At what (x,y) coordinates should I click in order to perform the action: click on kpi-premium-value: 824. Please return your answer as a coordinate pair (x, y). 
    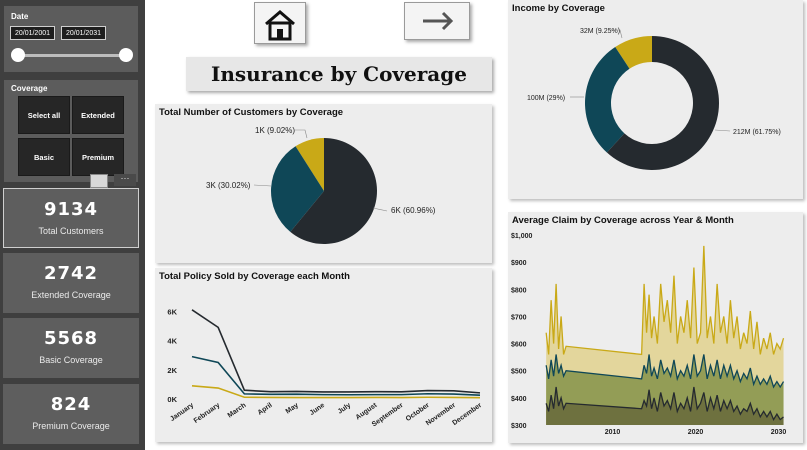
    Looking at the image, I should click on (71, 404).